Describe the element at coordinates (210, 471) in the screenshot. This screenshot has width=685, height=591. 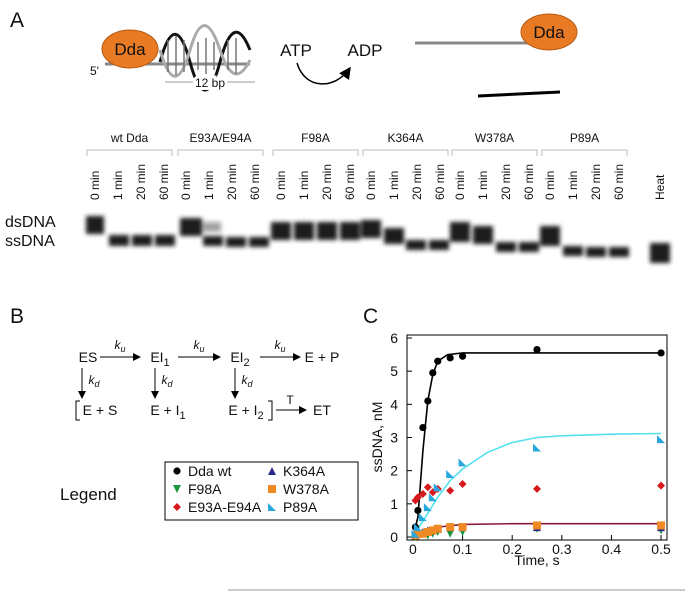
I see `legend-entry: Dda wt` at that location.